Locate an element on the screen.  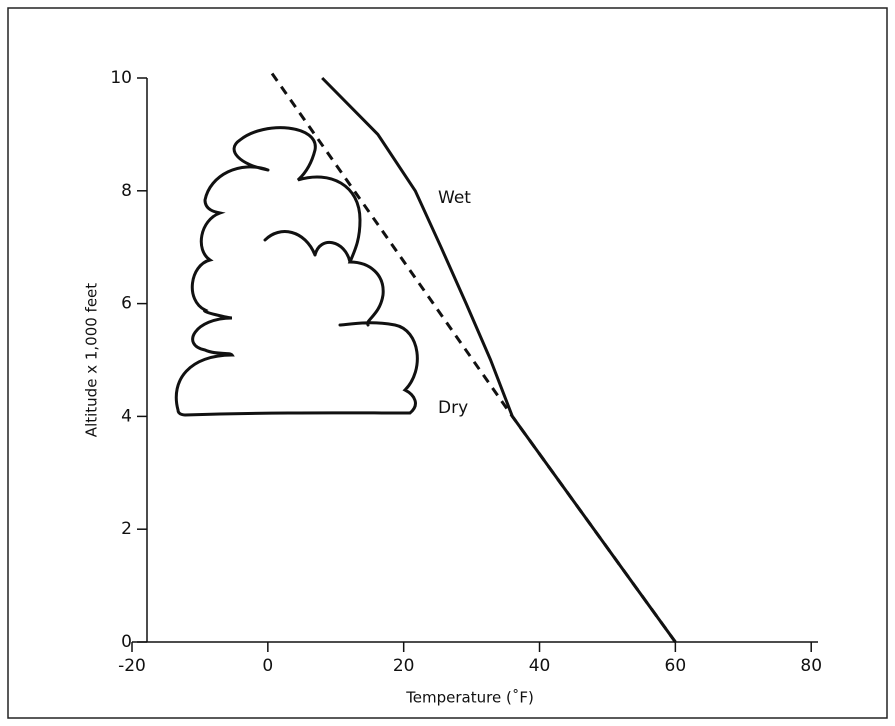
y-tick-label: 10 is located at coordinates (121, 78).